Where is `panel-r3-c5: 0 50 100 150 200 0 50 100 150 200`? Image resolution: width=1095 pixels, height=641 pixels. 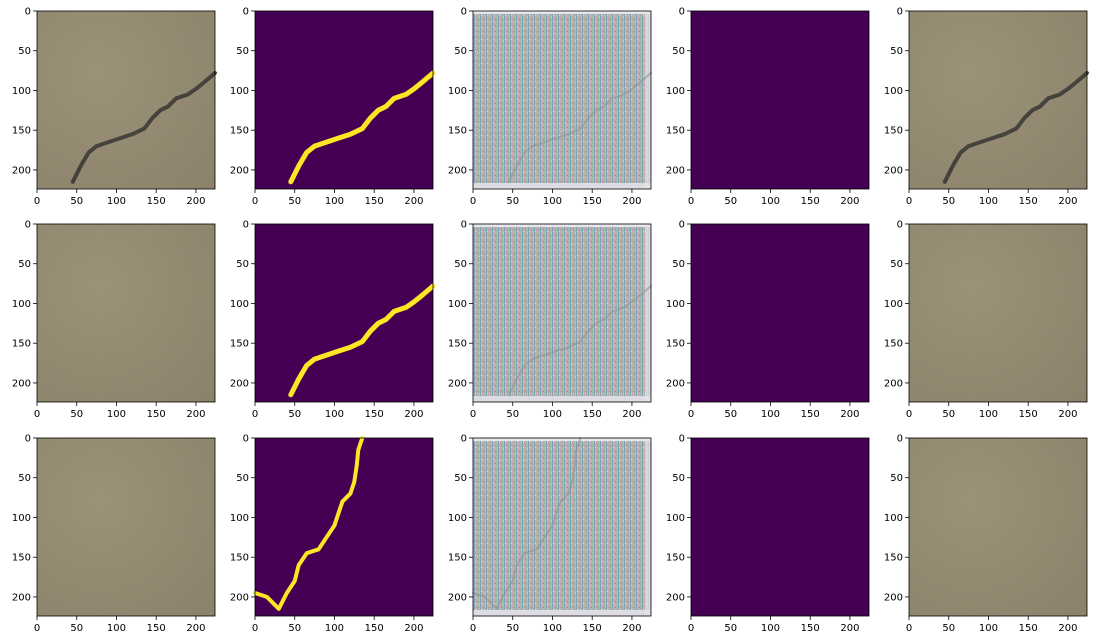
panel-r3-c5: 0 50 100 150 200 0 50 100 150 200 is located at coordinates (986, 534).